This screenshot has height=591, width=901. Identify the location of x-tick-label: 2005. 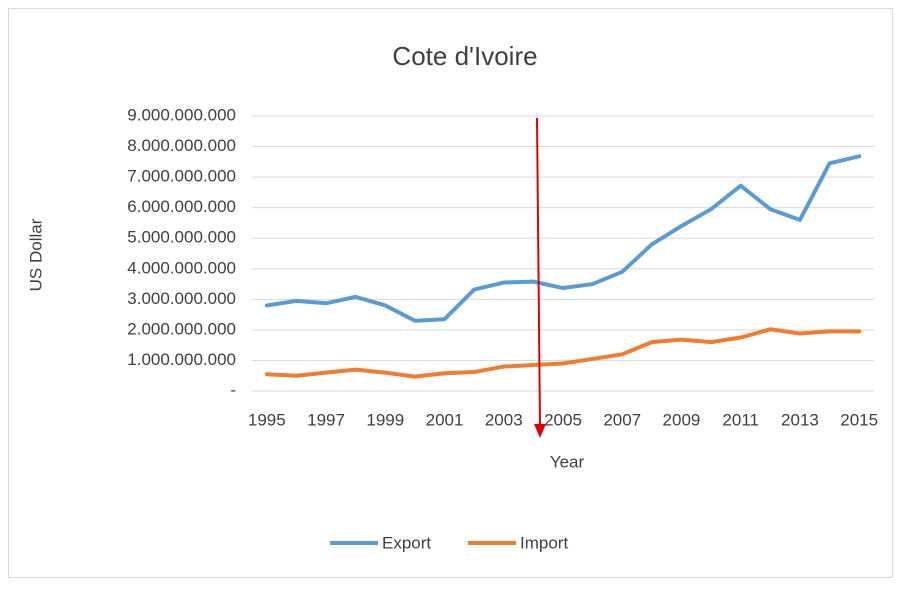
(563, 419).